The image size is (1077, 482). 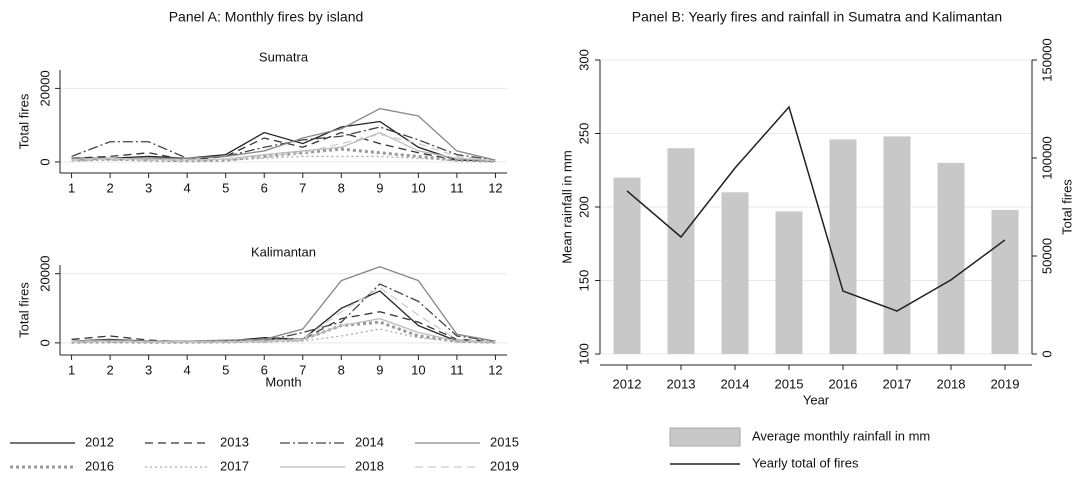 I want to click on x-axis-label: Month, so click(x=283, y=381).